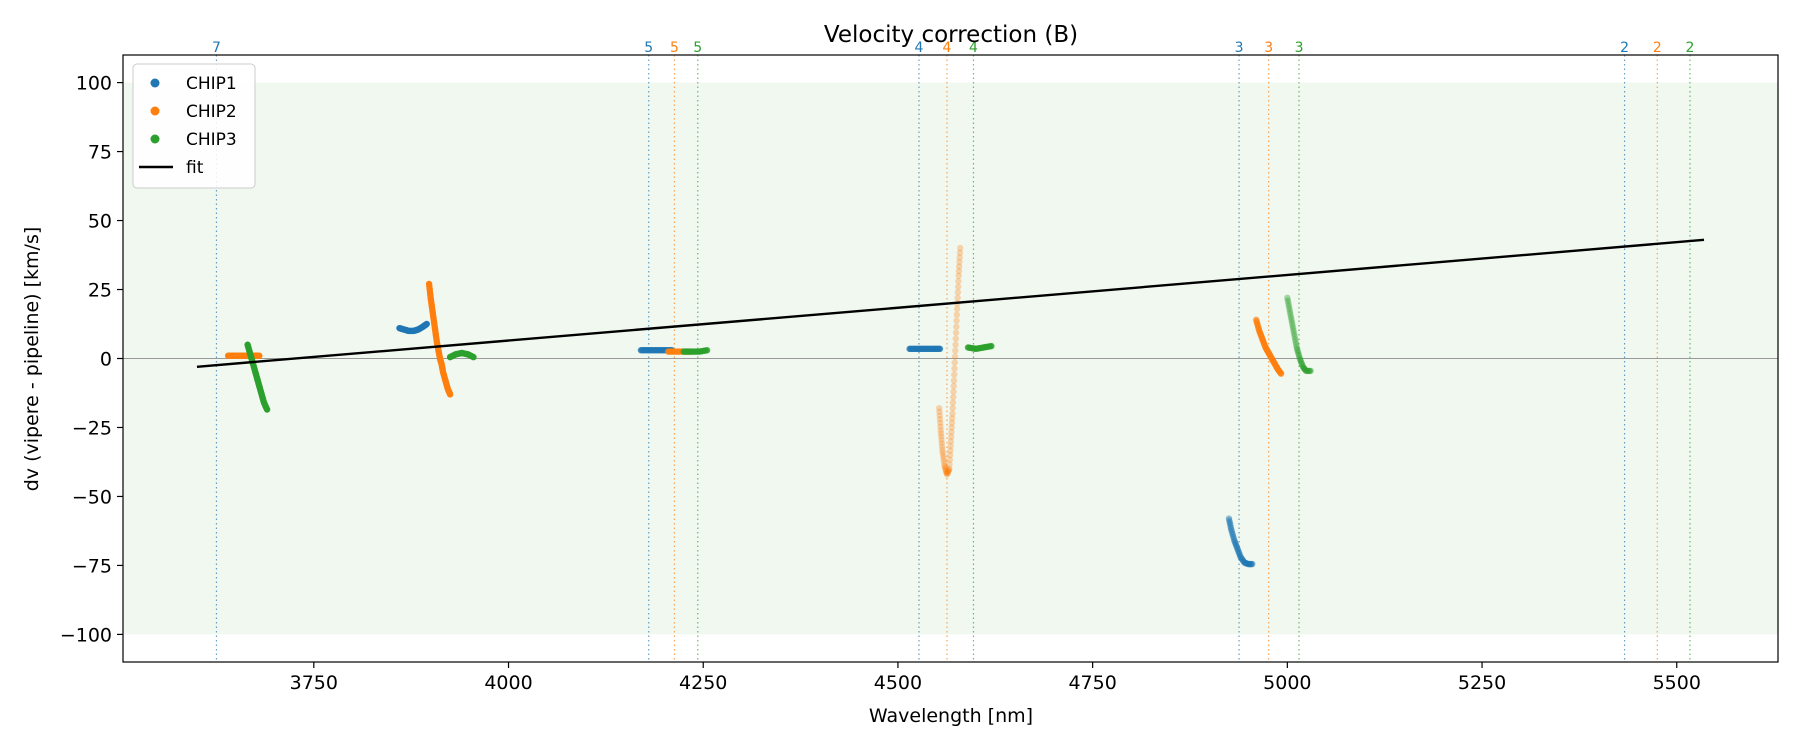 The width and height of the screenshot is (1800, 750). Describe the element at coordinates (918, 48) in the screenshot. I see `order-marker-label: 4` at that location.